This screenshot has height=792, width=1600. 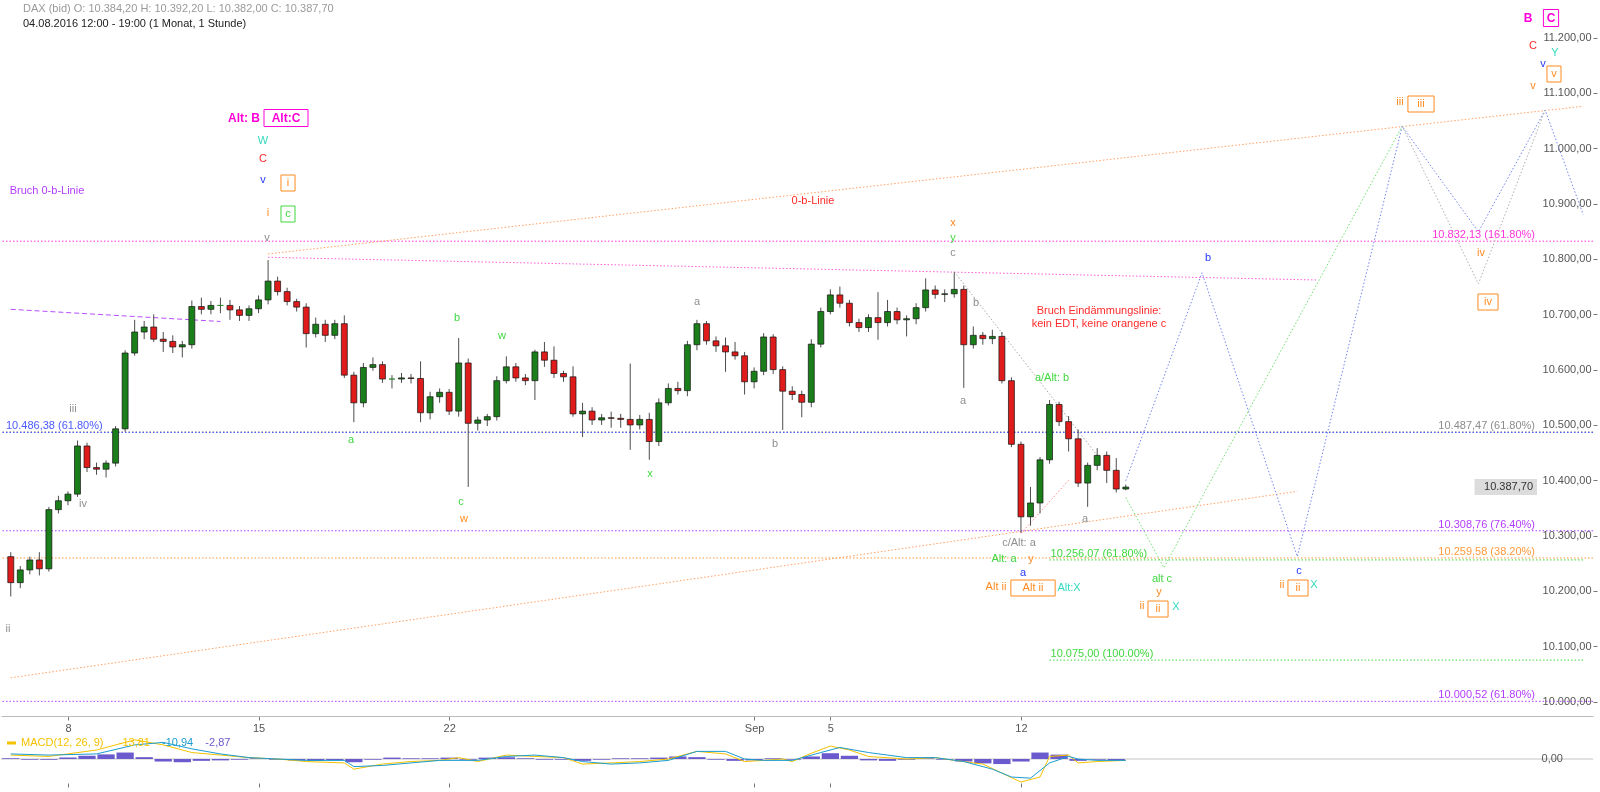 What do you see at coordinates (178, 742) in the screenshot?
I see `series-label: -10,94` at bounding box center [178, 742].